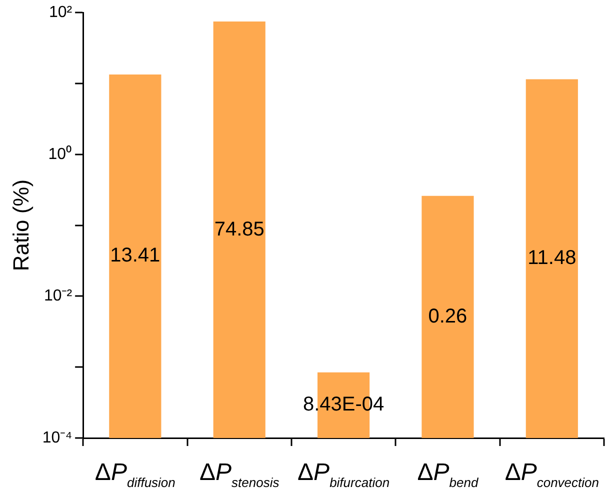 This screenshot has height=498, width=609. What do you see at coordinates (60, 13) in the screenshot?
I see `y-tick-label: 10²` at bounding box center [60, 13].